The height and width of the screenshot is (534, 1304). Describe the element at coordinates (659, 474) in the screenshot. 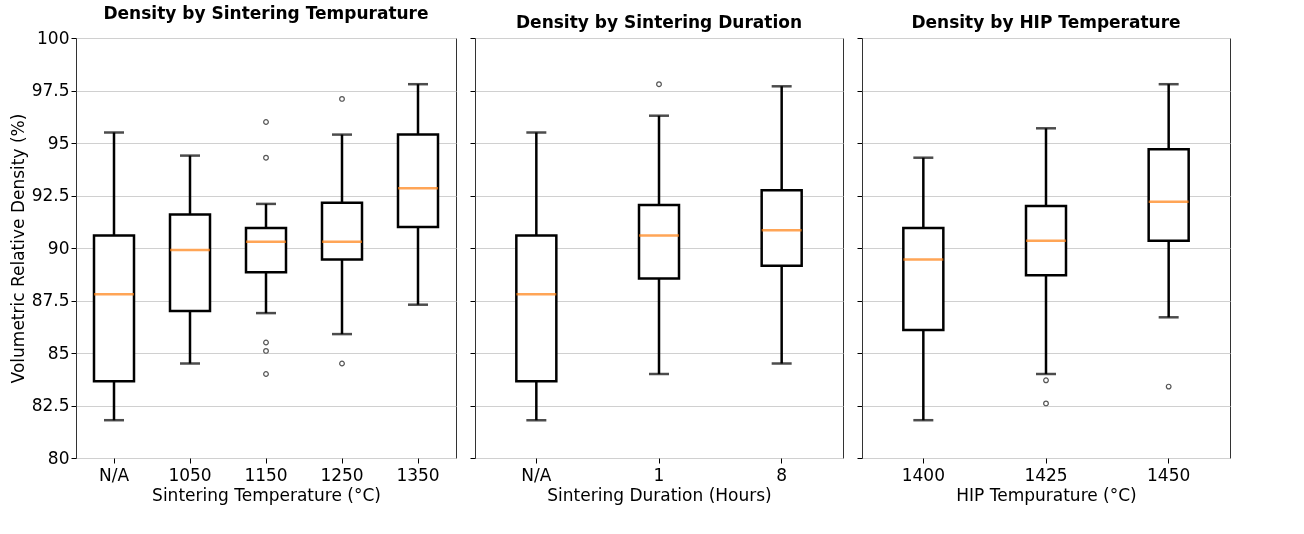

I see `x-tick-label: 1` at that location.